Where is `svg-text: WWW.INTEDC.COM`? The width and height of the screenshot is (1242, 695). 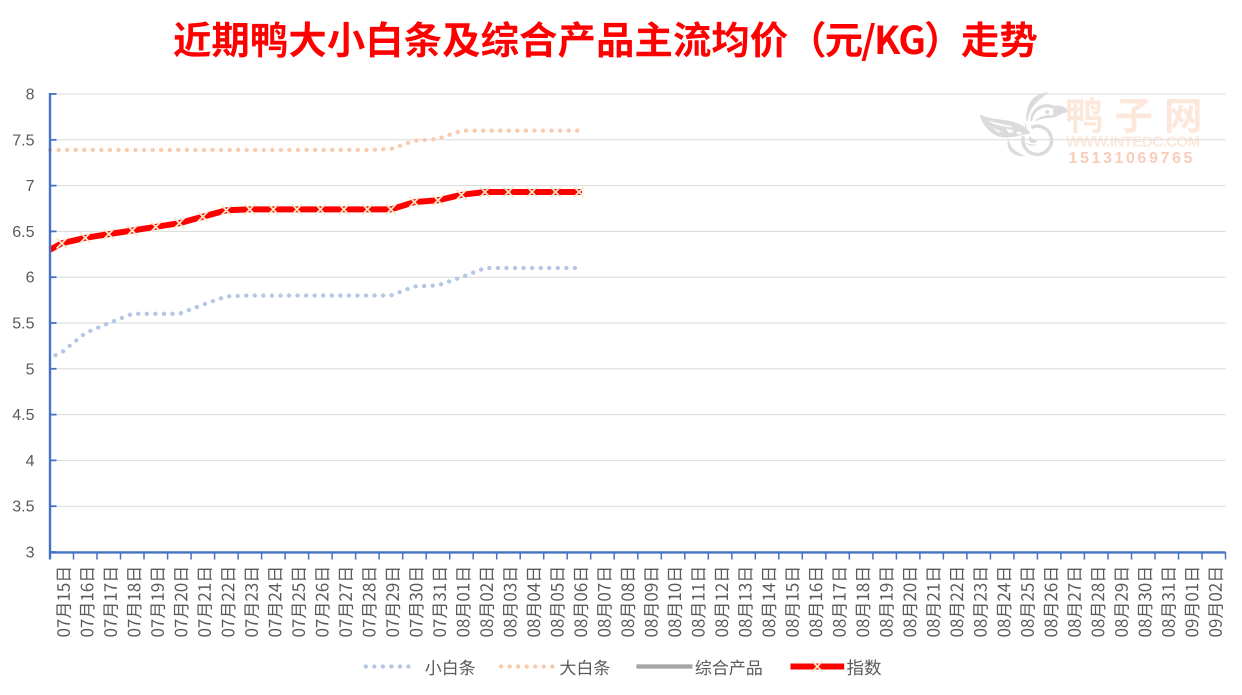
svg-text: WWW.INTEDC.COM is located at coordinates (1132, 141).